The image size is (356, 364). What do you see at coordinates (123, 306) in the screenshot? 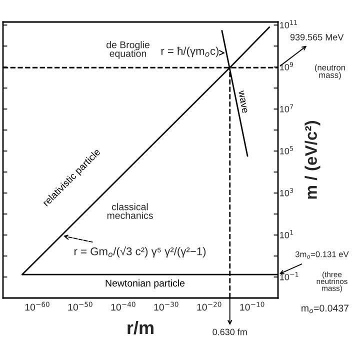
I see `x-tick-label: 10$^{−40}$` at bounding box center [123, 306].